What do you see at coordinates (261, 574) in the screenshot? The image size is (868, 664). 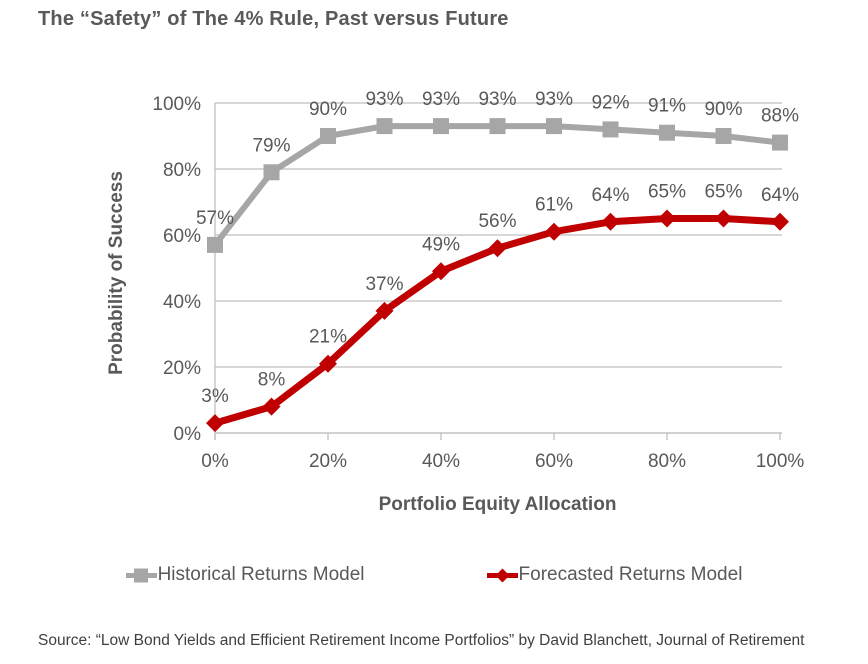 I see `legend-label-historical: Historical Returns Model` at bounding box center [261, 574].